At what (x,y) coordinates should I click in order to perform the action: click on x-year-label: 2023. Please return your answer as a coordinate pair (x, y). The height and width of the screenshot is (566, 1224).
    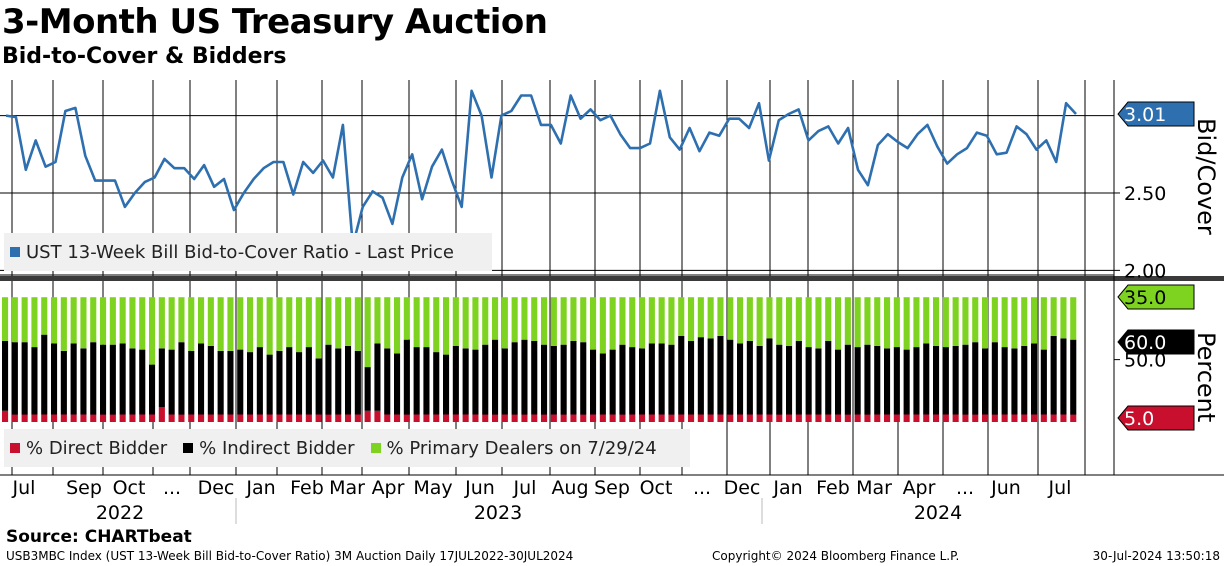
    Looking at the image, I should click on (498, 513).